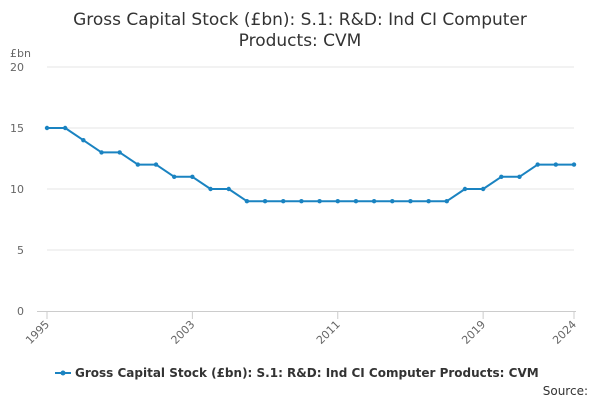  Describe the element at coordinates (301, 329) in the screenshot. I see `x-axis: 1995 2003 2011 2019 2024` at that location.